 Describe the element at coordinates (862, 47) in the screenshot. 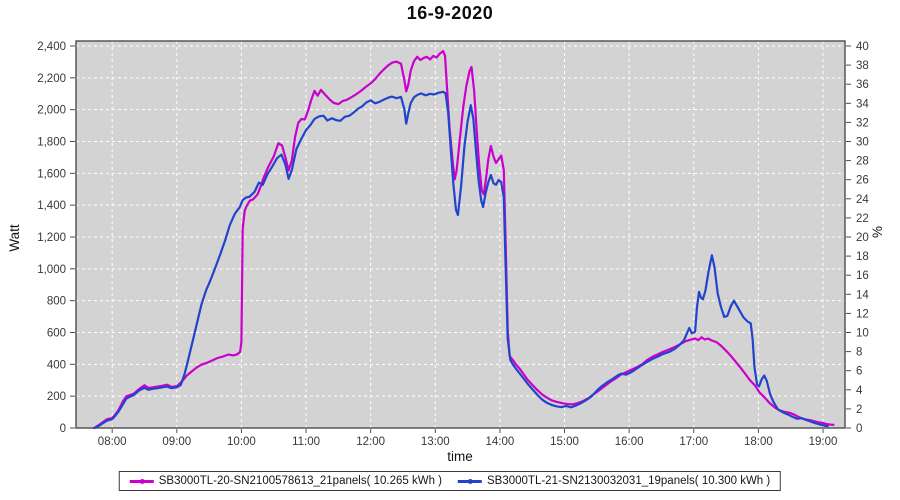

I see `right-axis-tick-label: 40` at that location.